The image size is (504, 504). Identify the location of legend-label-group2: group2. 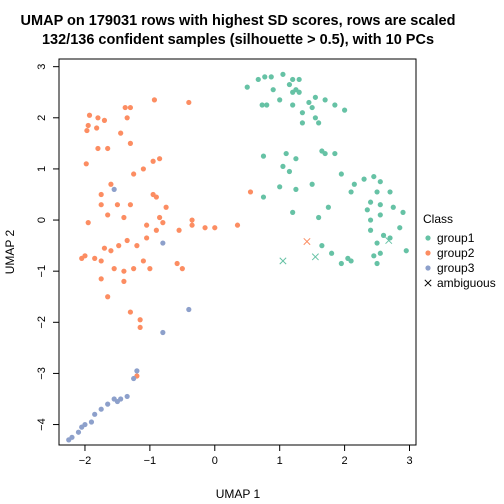
(456, 253).